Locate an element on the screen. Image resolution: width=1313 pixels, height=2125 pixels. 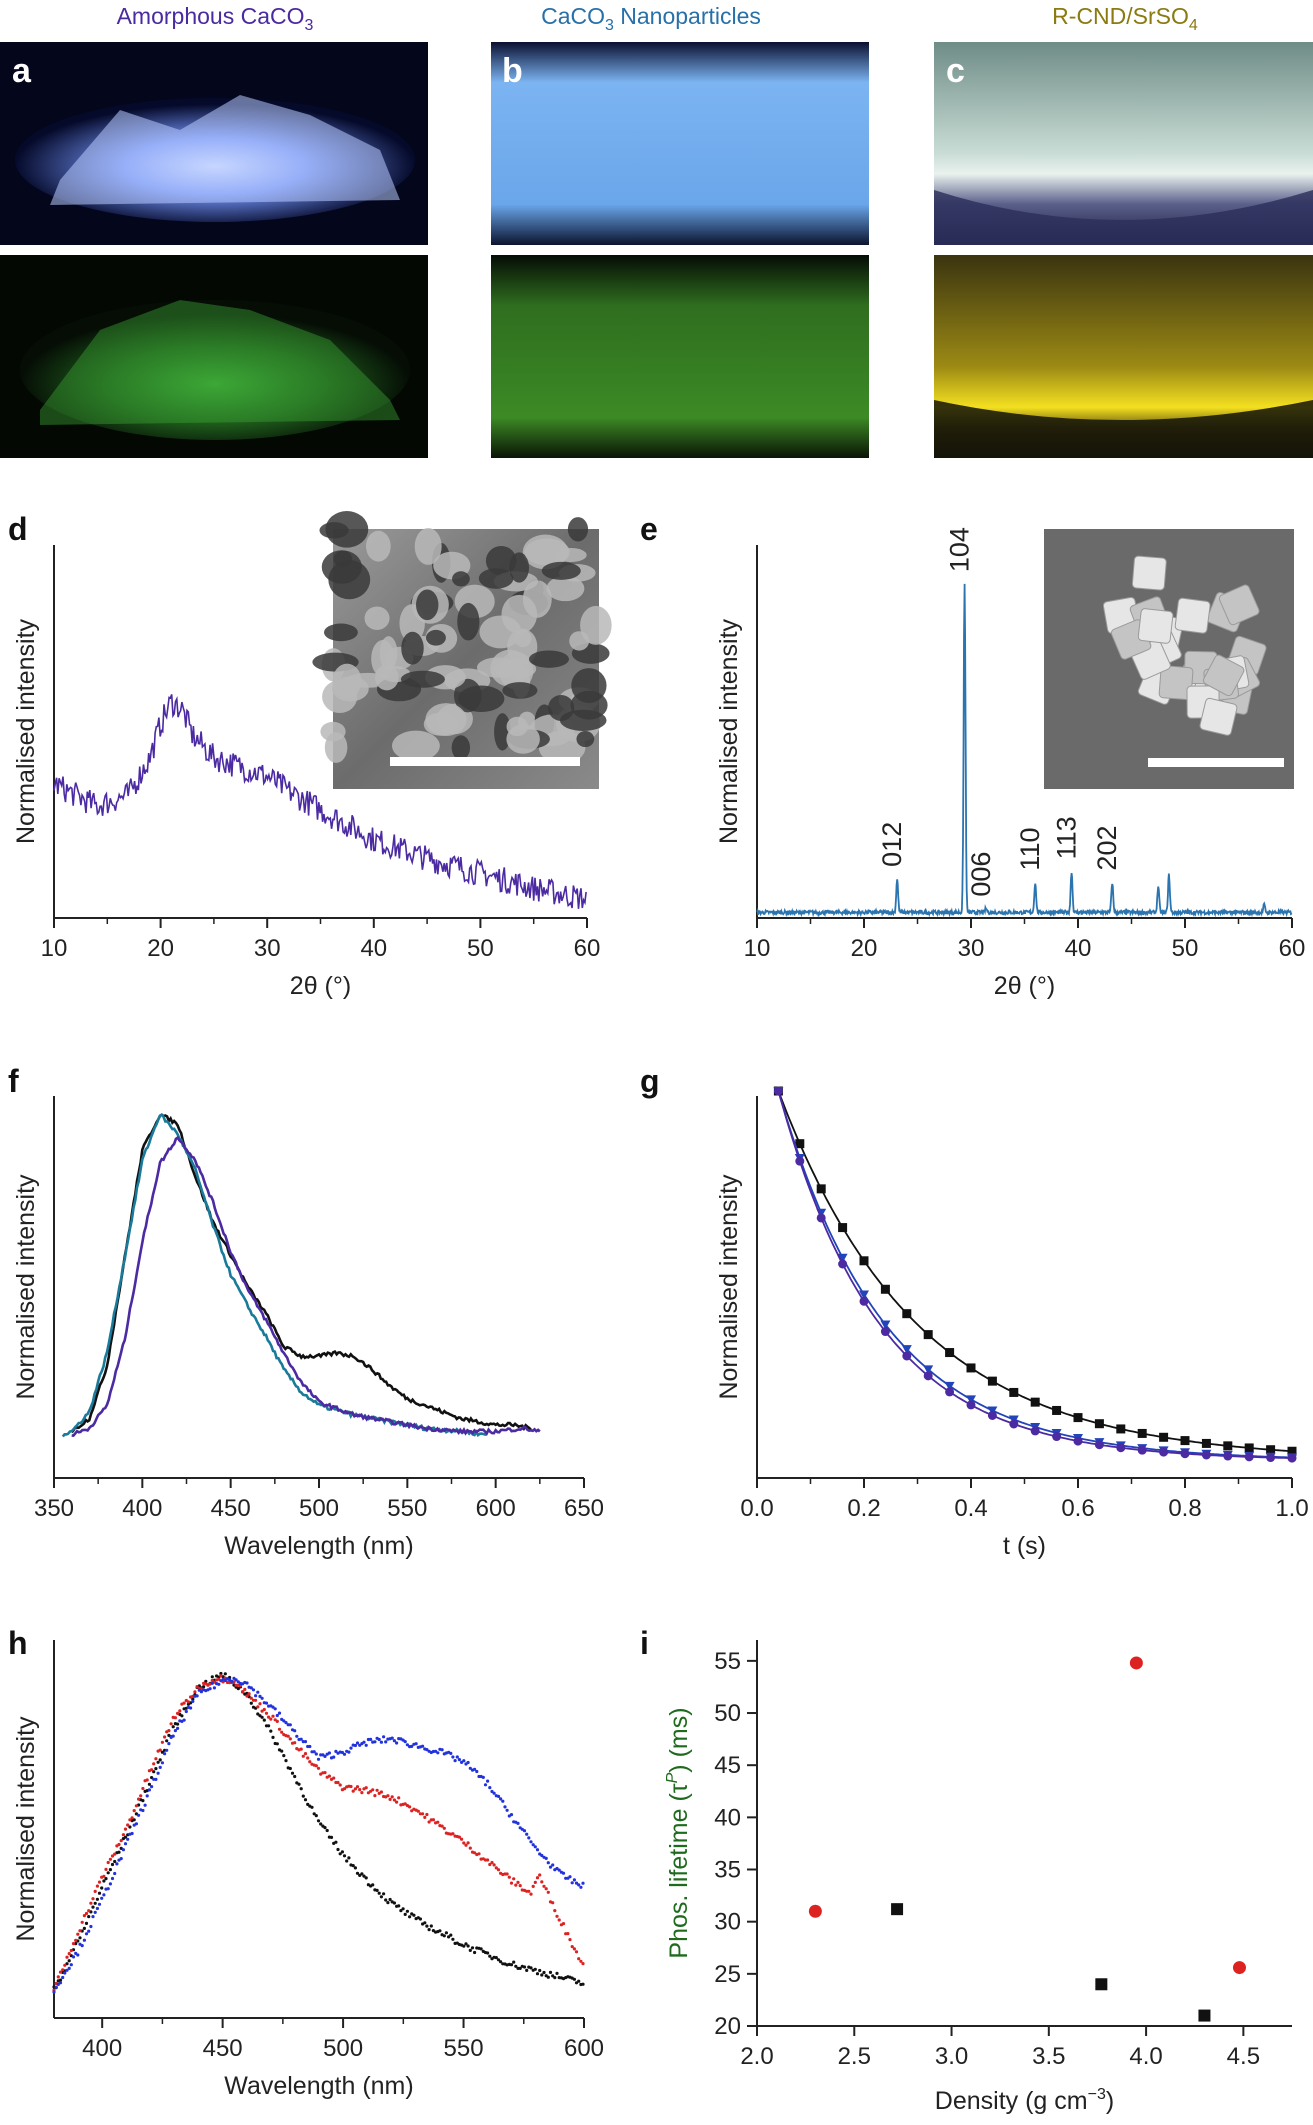
x-axis-title: Wavelength (nm) is located at coordinates (318, 1546).